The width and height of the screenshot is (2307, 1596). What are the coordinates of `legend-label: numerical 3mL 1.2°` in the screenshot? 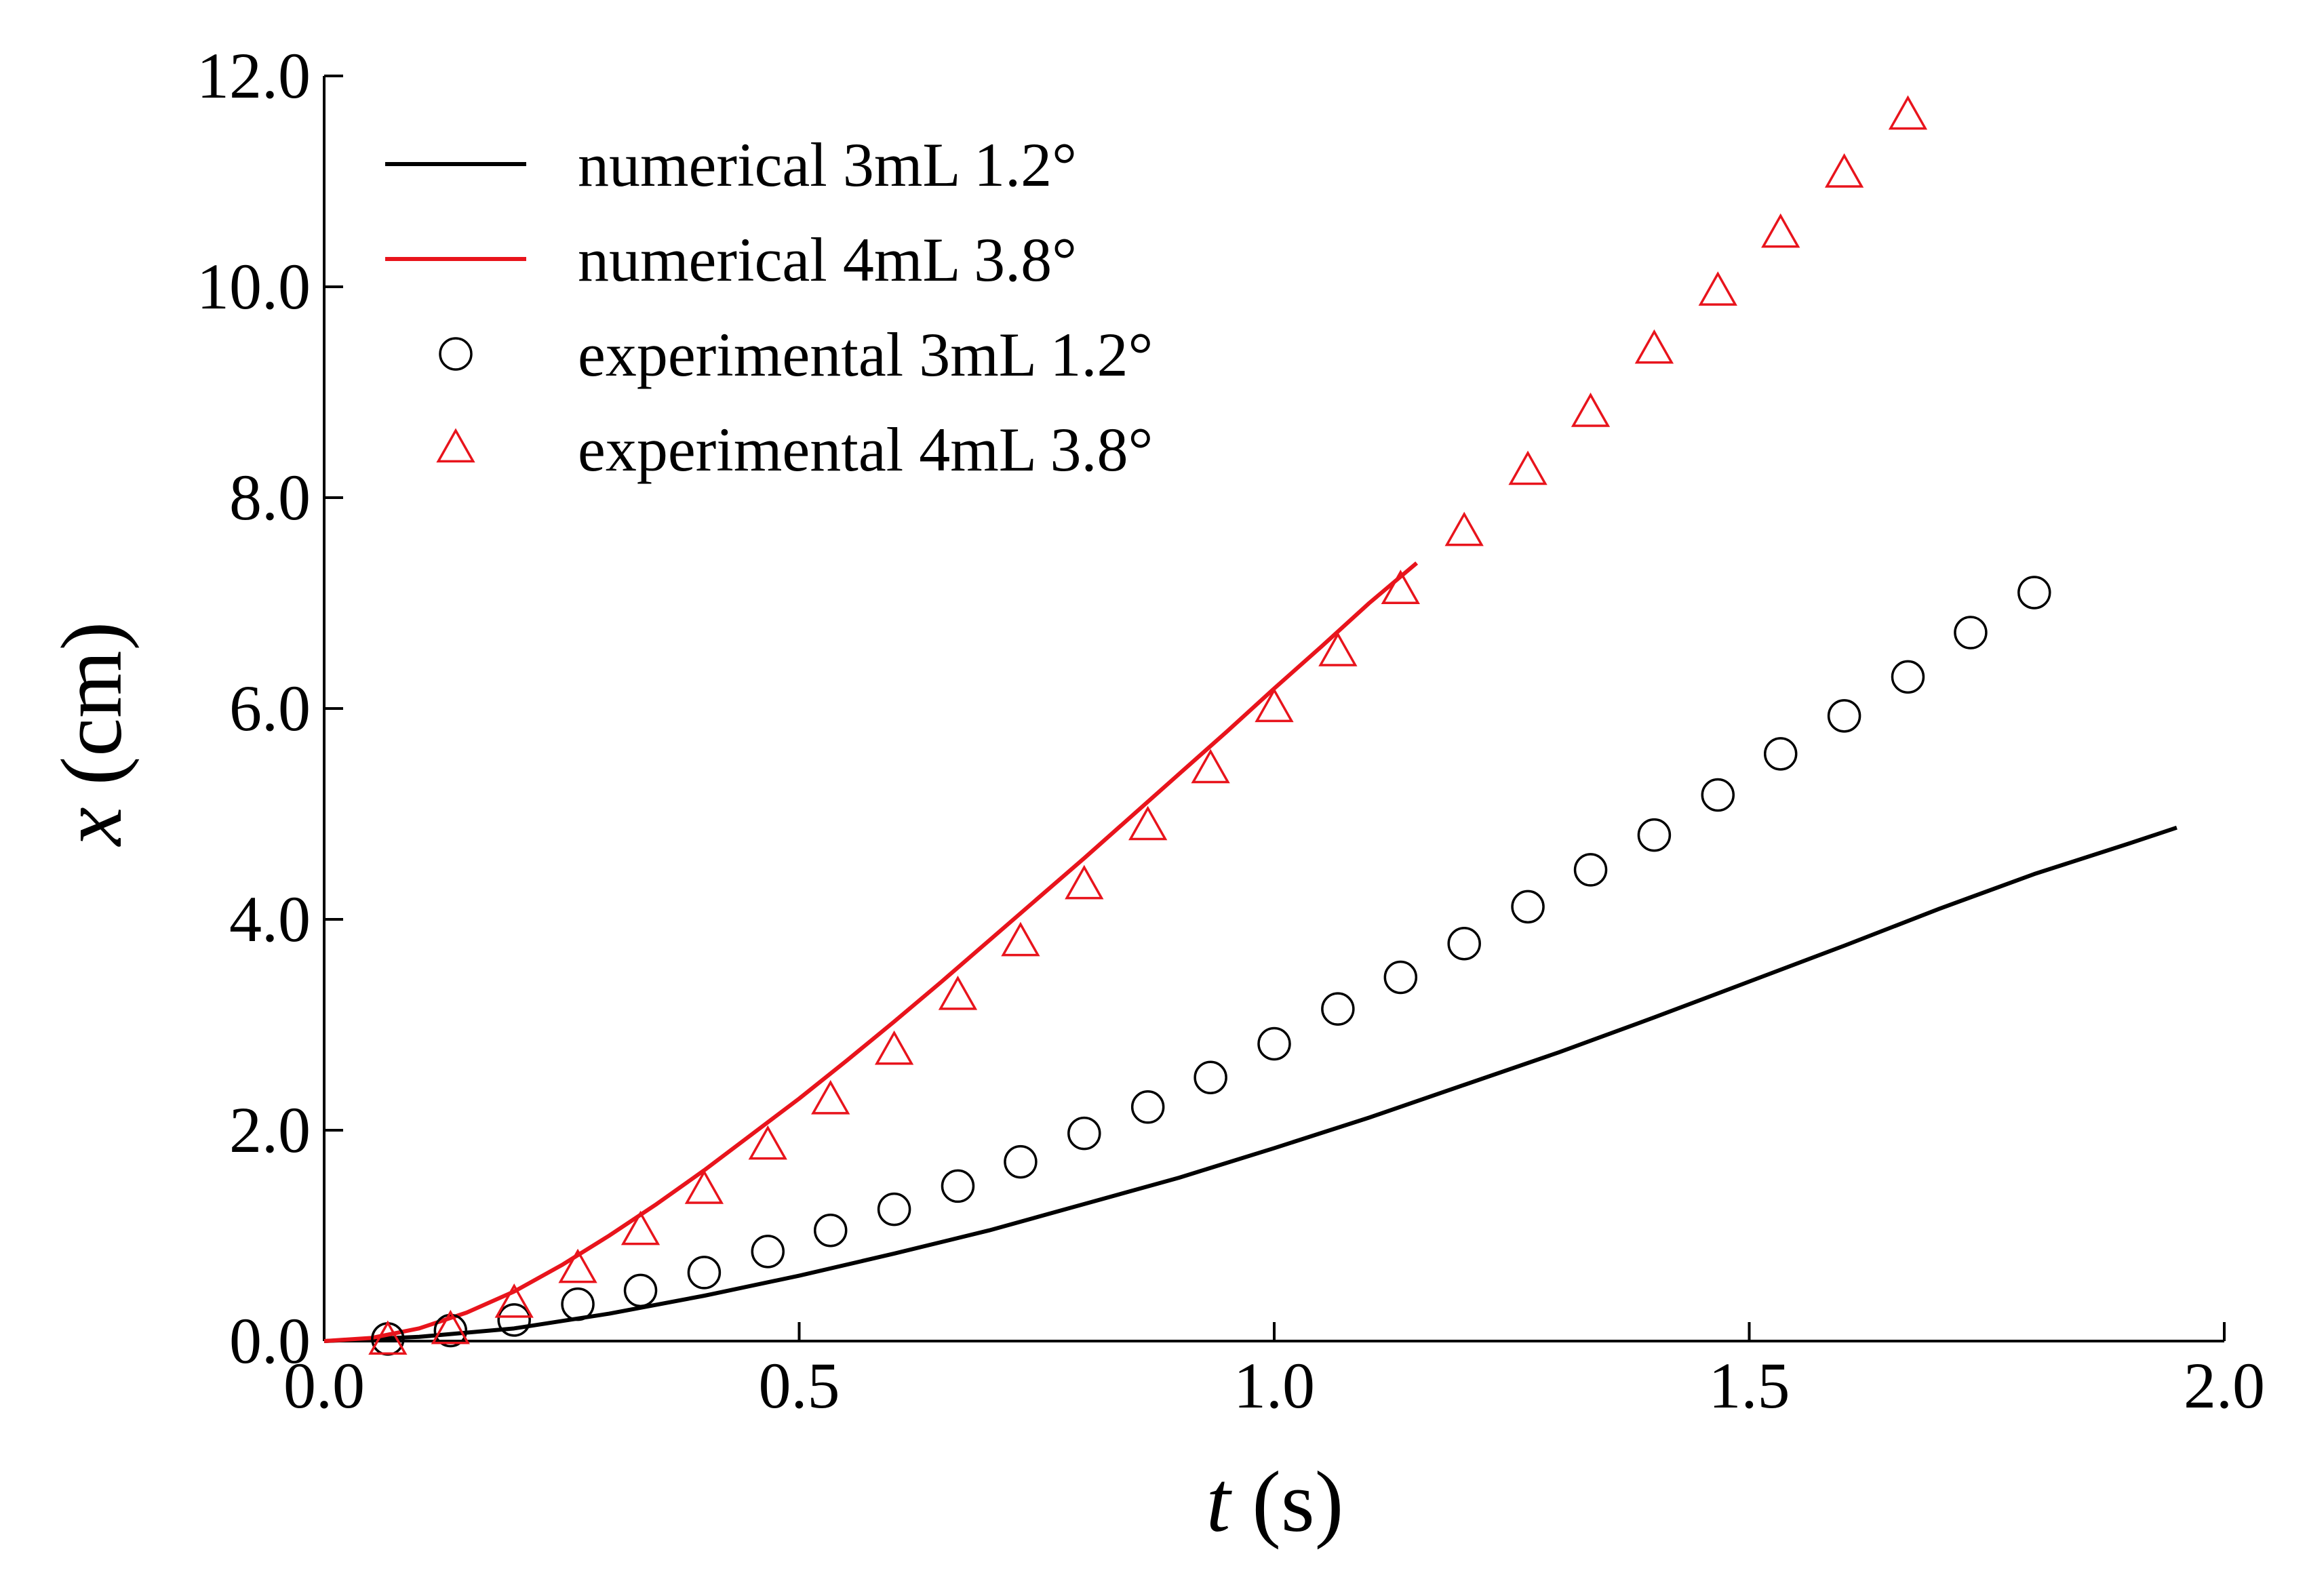 It's located at (828, 164).